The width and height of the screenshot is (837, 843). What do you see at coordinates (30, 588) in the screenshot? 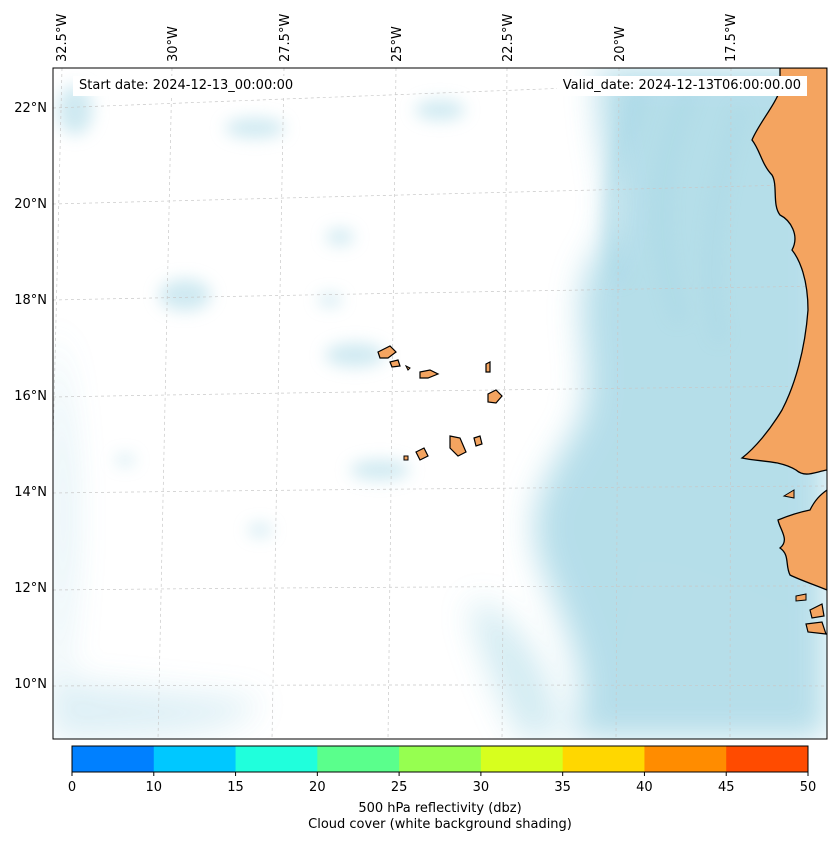
I see `lat-label: 12°N` at bounding box center [30, 588].